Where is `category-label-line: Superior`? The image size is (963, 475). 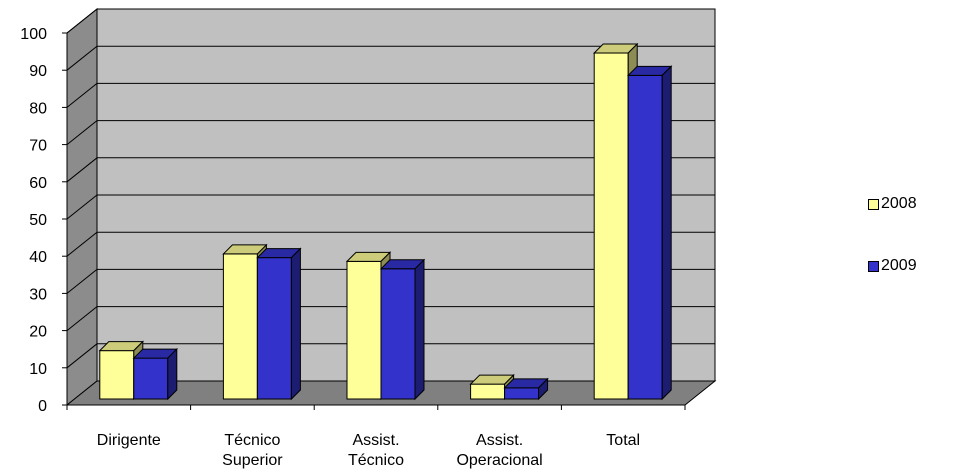
category-label-line: Superior is located at coordinates (252, 460).